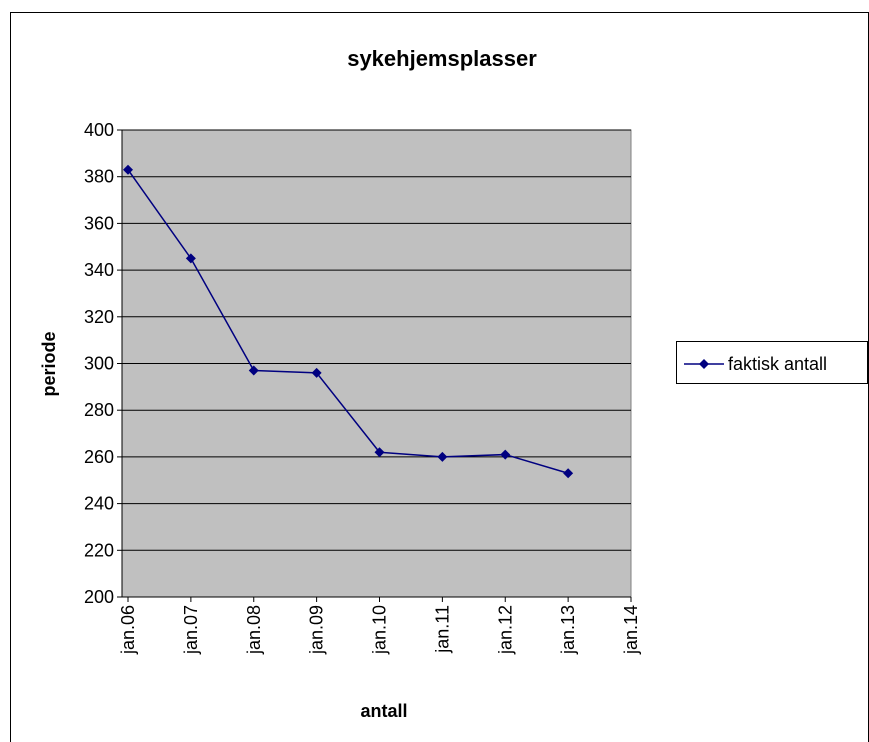 Image resolution: width=869 pixels, height=742 pixels. What do you see at coordinates (383, 711) in the screenshot?
I see `x-axis-title: antall` at bounding box center [383, 711].